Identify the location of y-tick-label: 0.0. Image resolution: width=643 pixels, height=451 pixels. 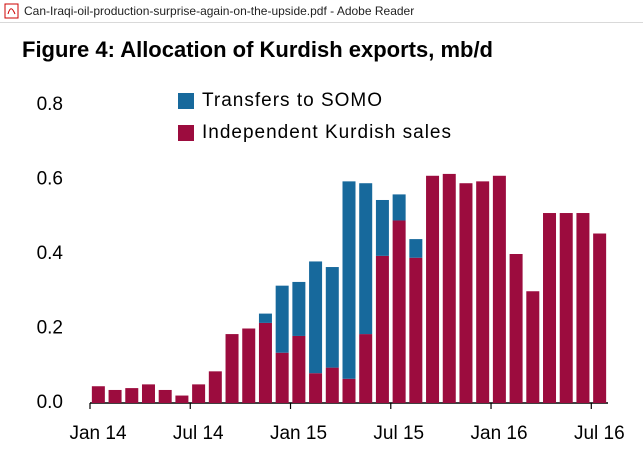
(50, 402).